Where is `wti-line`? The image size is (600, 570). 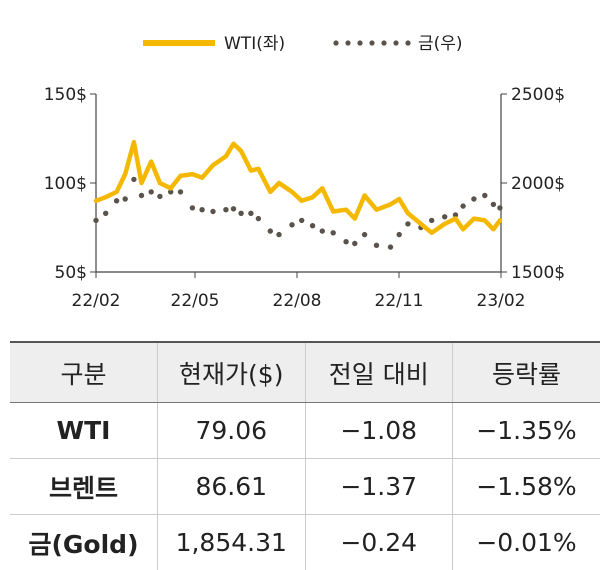
wti-line is located at coordinates (298, 187).